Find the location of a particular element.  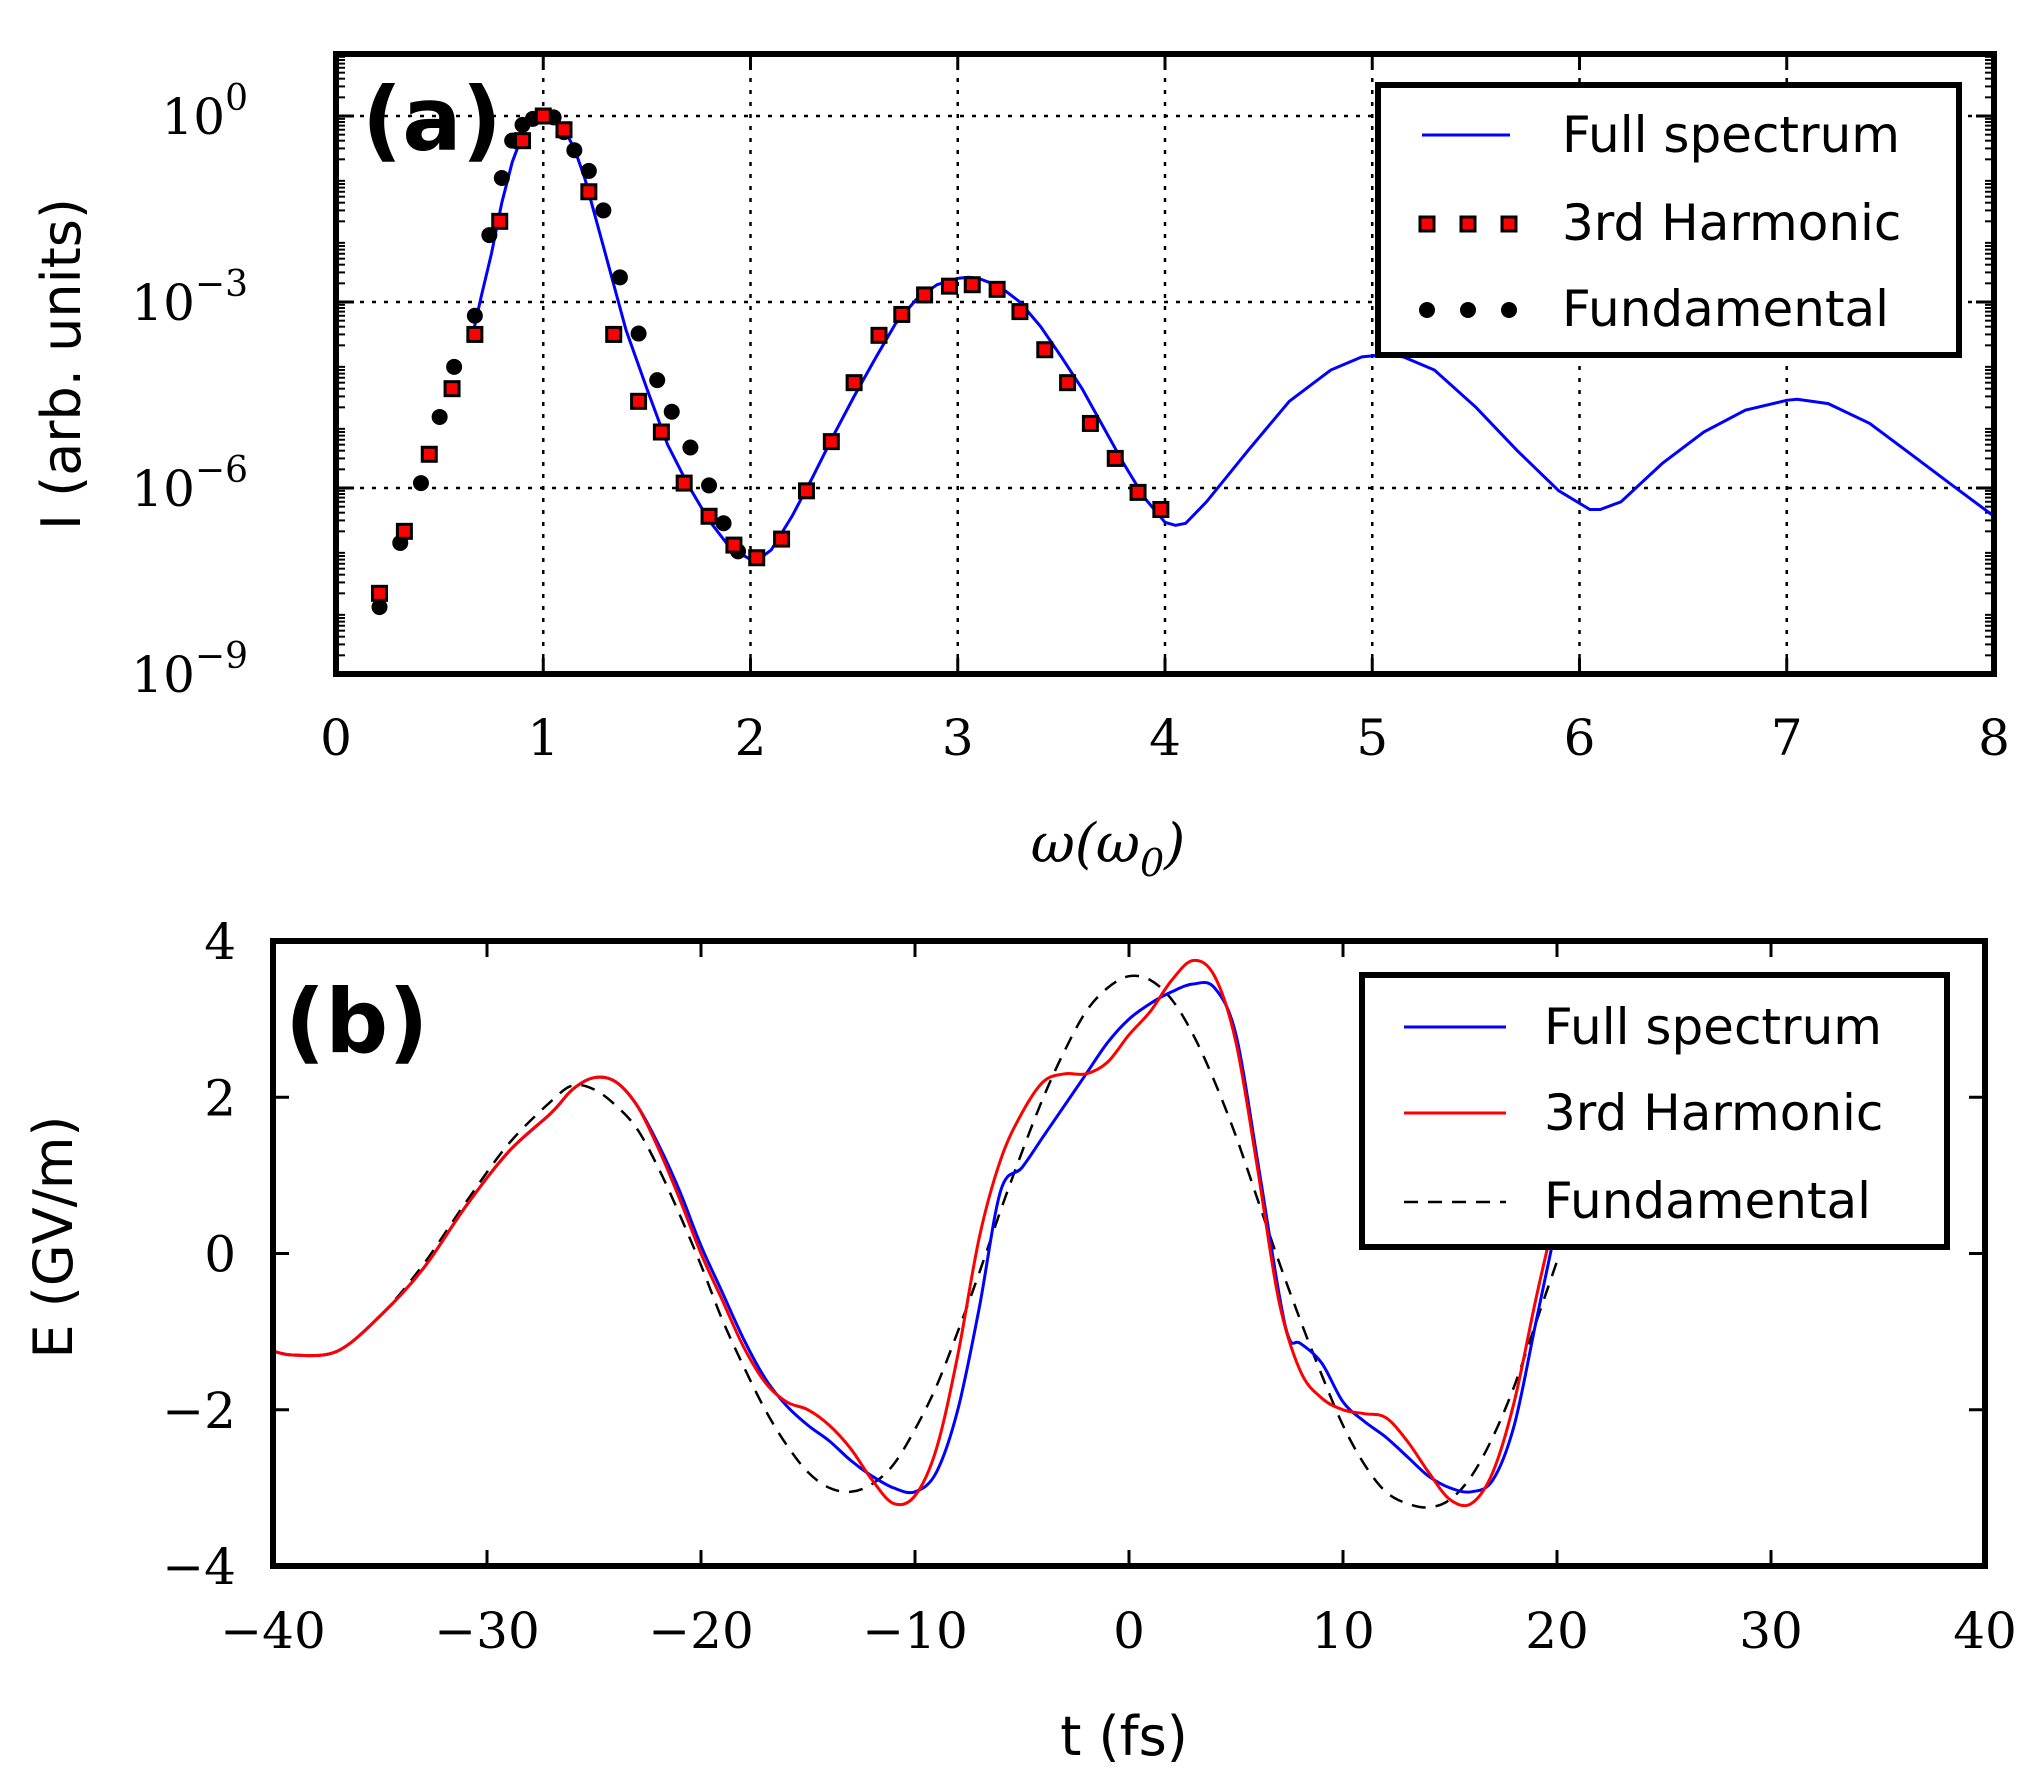

a-series-fundamental-markers is located at coordinates (559, 362).